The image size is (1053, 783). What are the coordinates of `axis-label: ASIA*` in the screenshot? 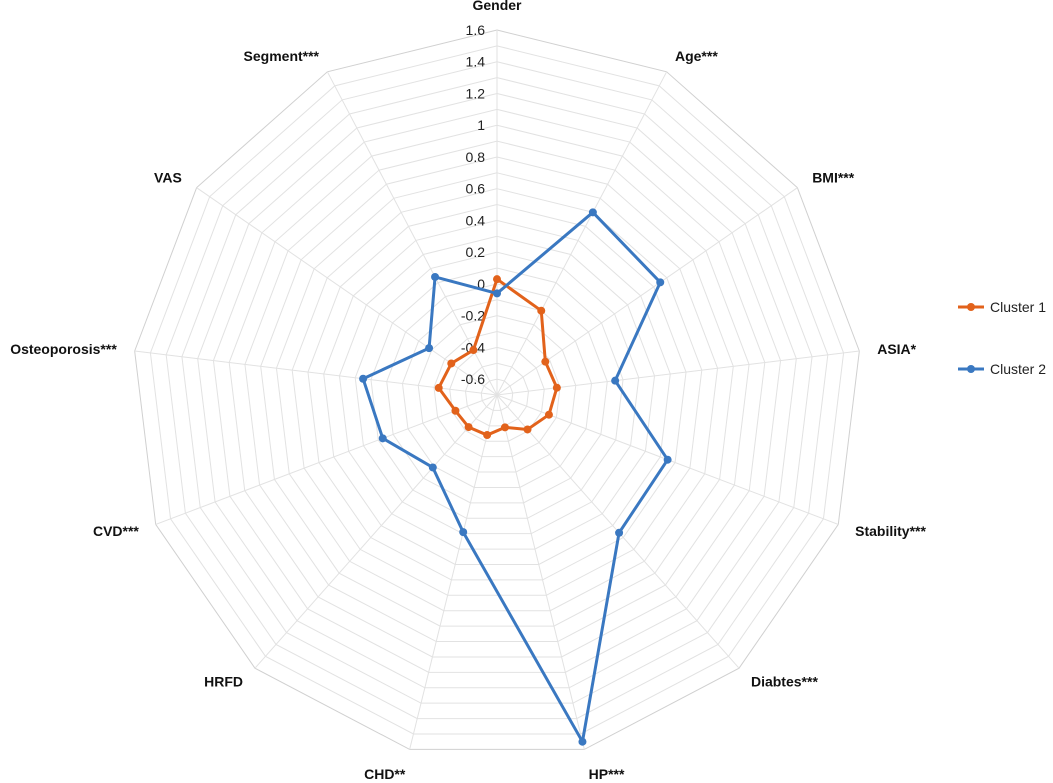 It's located at (896, 349).